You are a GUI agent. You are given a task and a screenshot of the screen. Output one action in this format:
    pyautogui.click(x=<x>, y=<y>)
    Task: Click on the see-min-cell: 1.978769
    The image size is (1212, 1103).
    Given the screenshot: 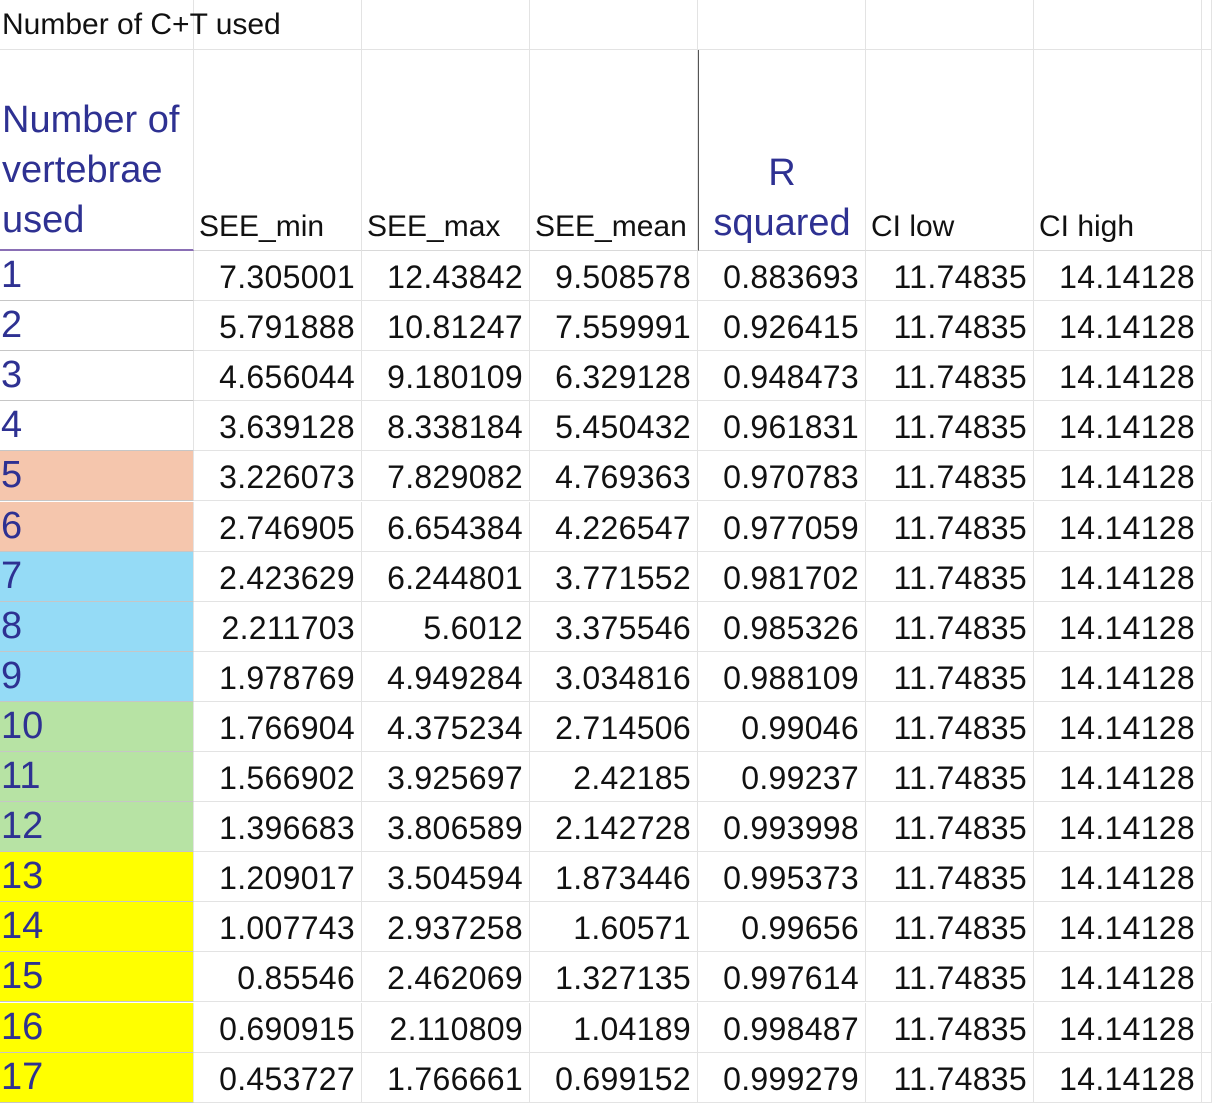 What is the action you would take?
    pyautogui.click(x=278, y=676)
    